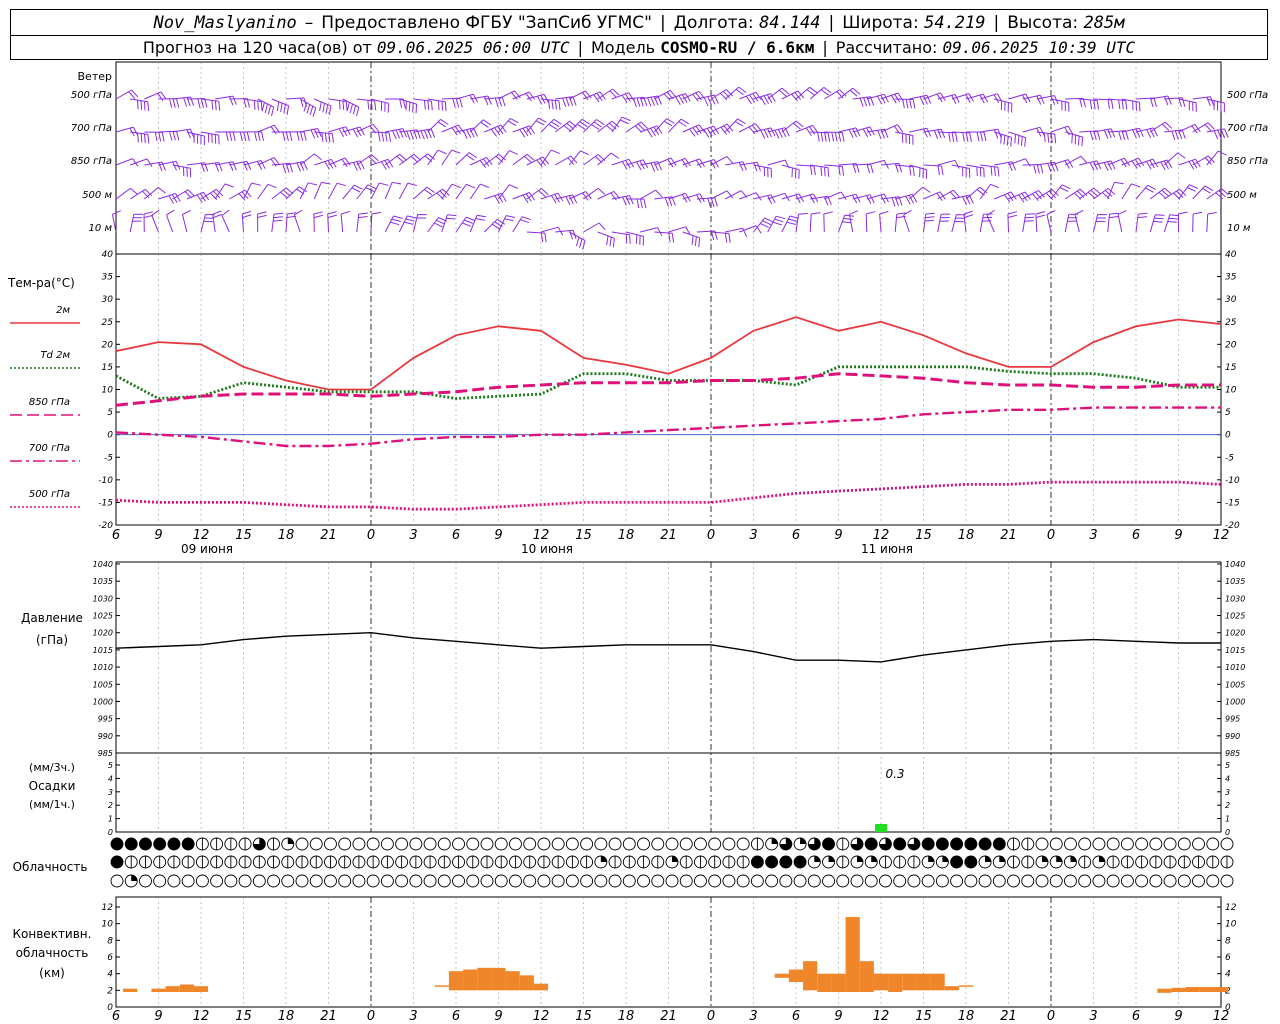 This screenshot has height=1024, width=1280. What do you see at coordinates (668, 495) in the screenshot?
I see `temp-series-line` at bounding box center [668, 495].